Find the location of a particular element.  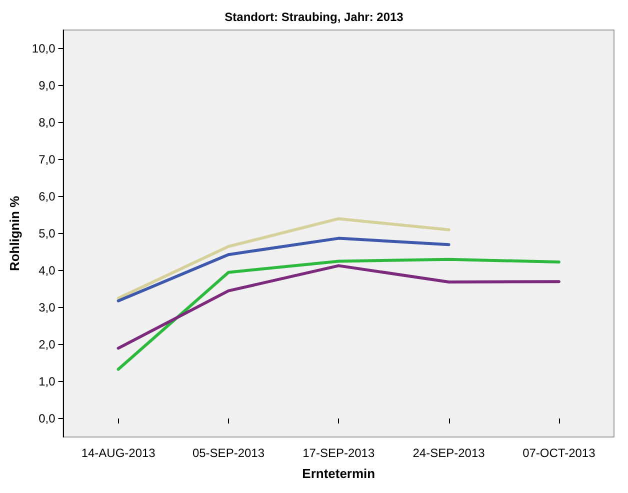

y-tick-label: 7,0 is located at coordinates (47, 159).